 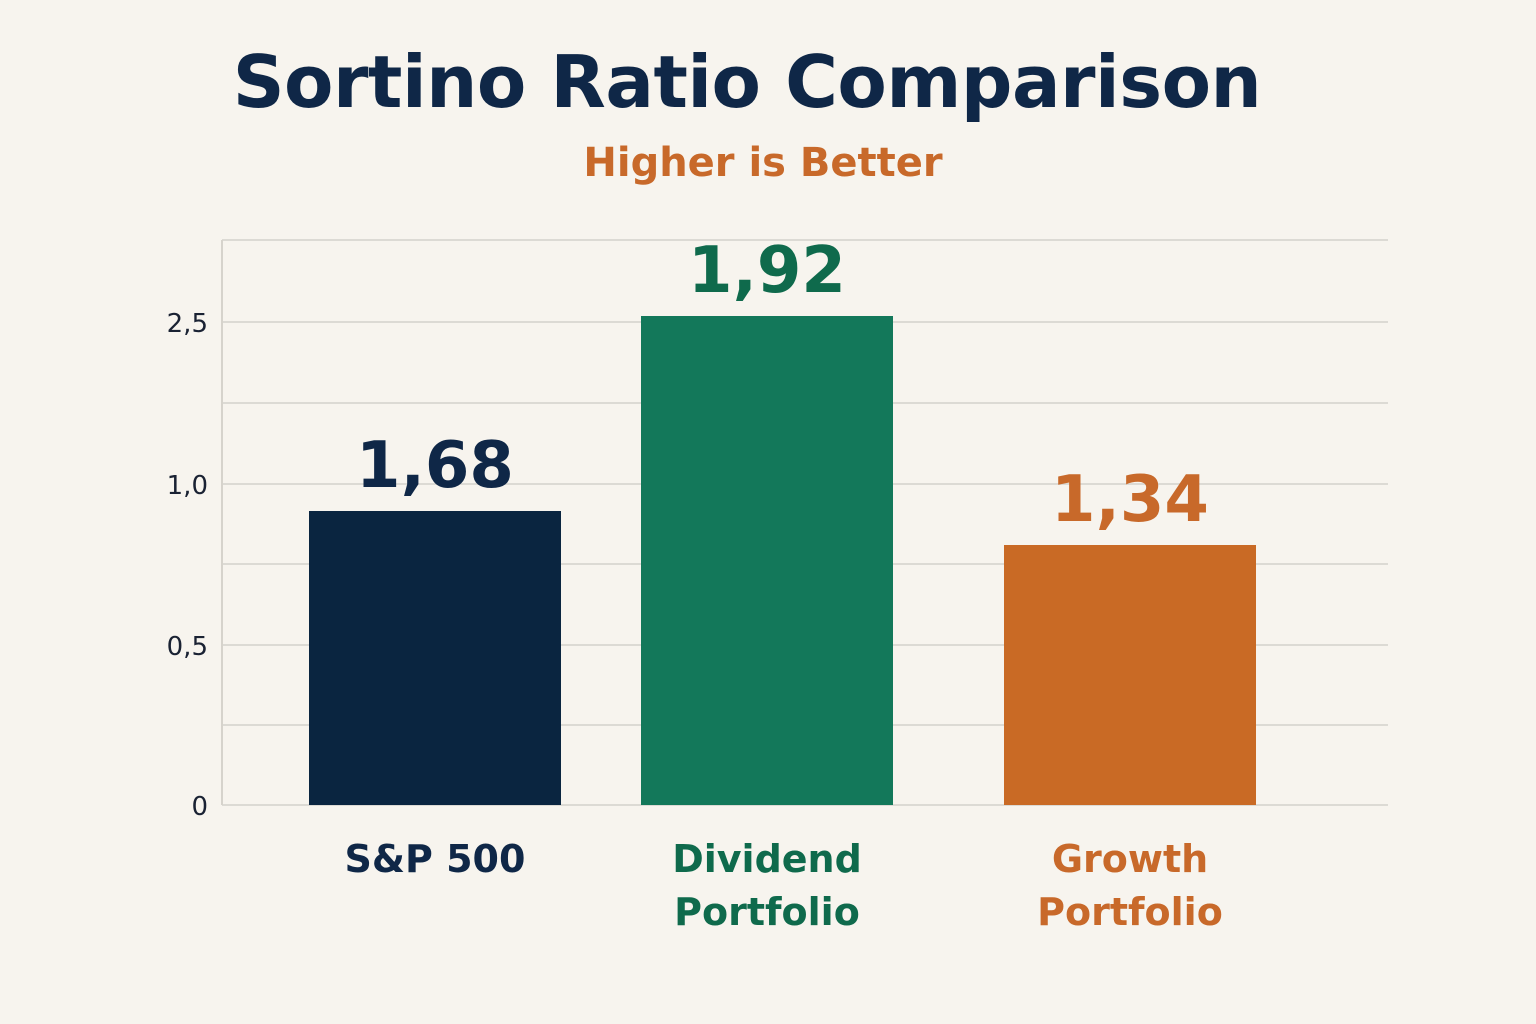 What do you see at coordinates (187, 324) in the screenshot?
I see `y-tick-label: 2,5` at bounding box center [187, 324].